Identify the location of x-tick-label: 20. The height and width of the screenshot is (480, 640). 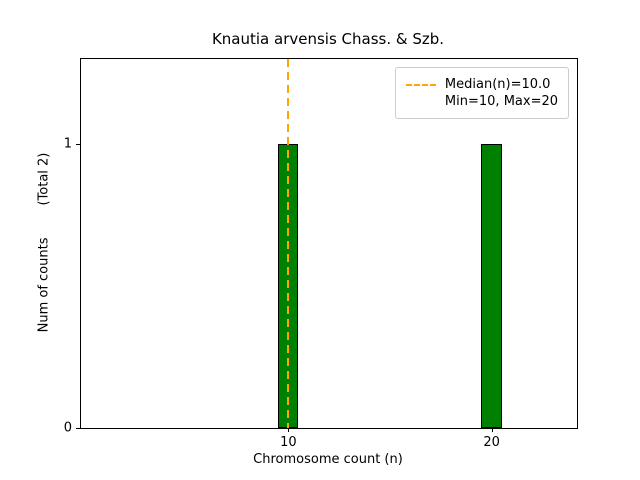
(491, 442).